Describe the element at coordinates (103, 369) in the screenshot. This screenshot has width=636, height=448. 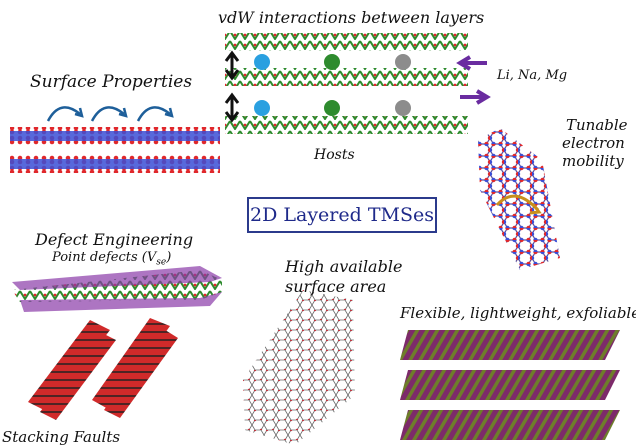
I see `stacking-fault-stacks` at that location.